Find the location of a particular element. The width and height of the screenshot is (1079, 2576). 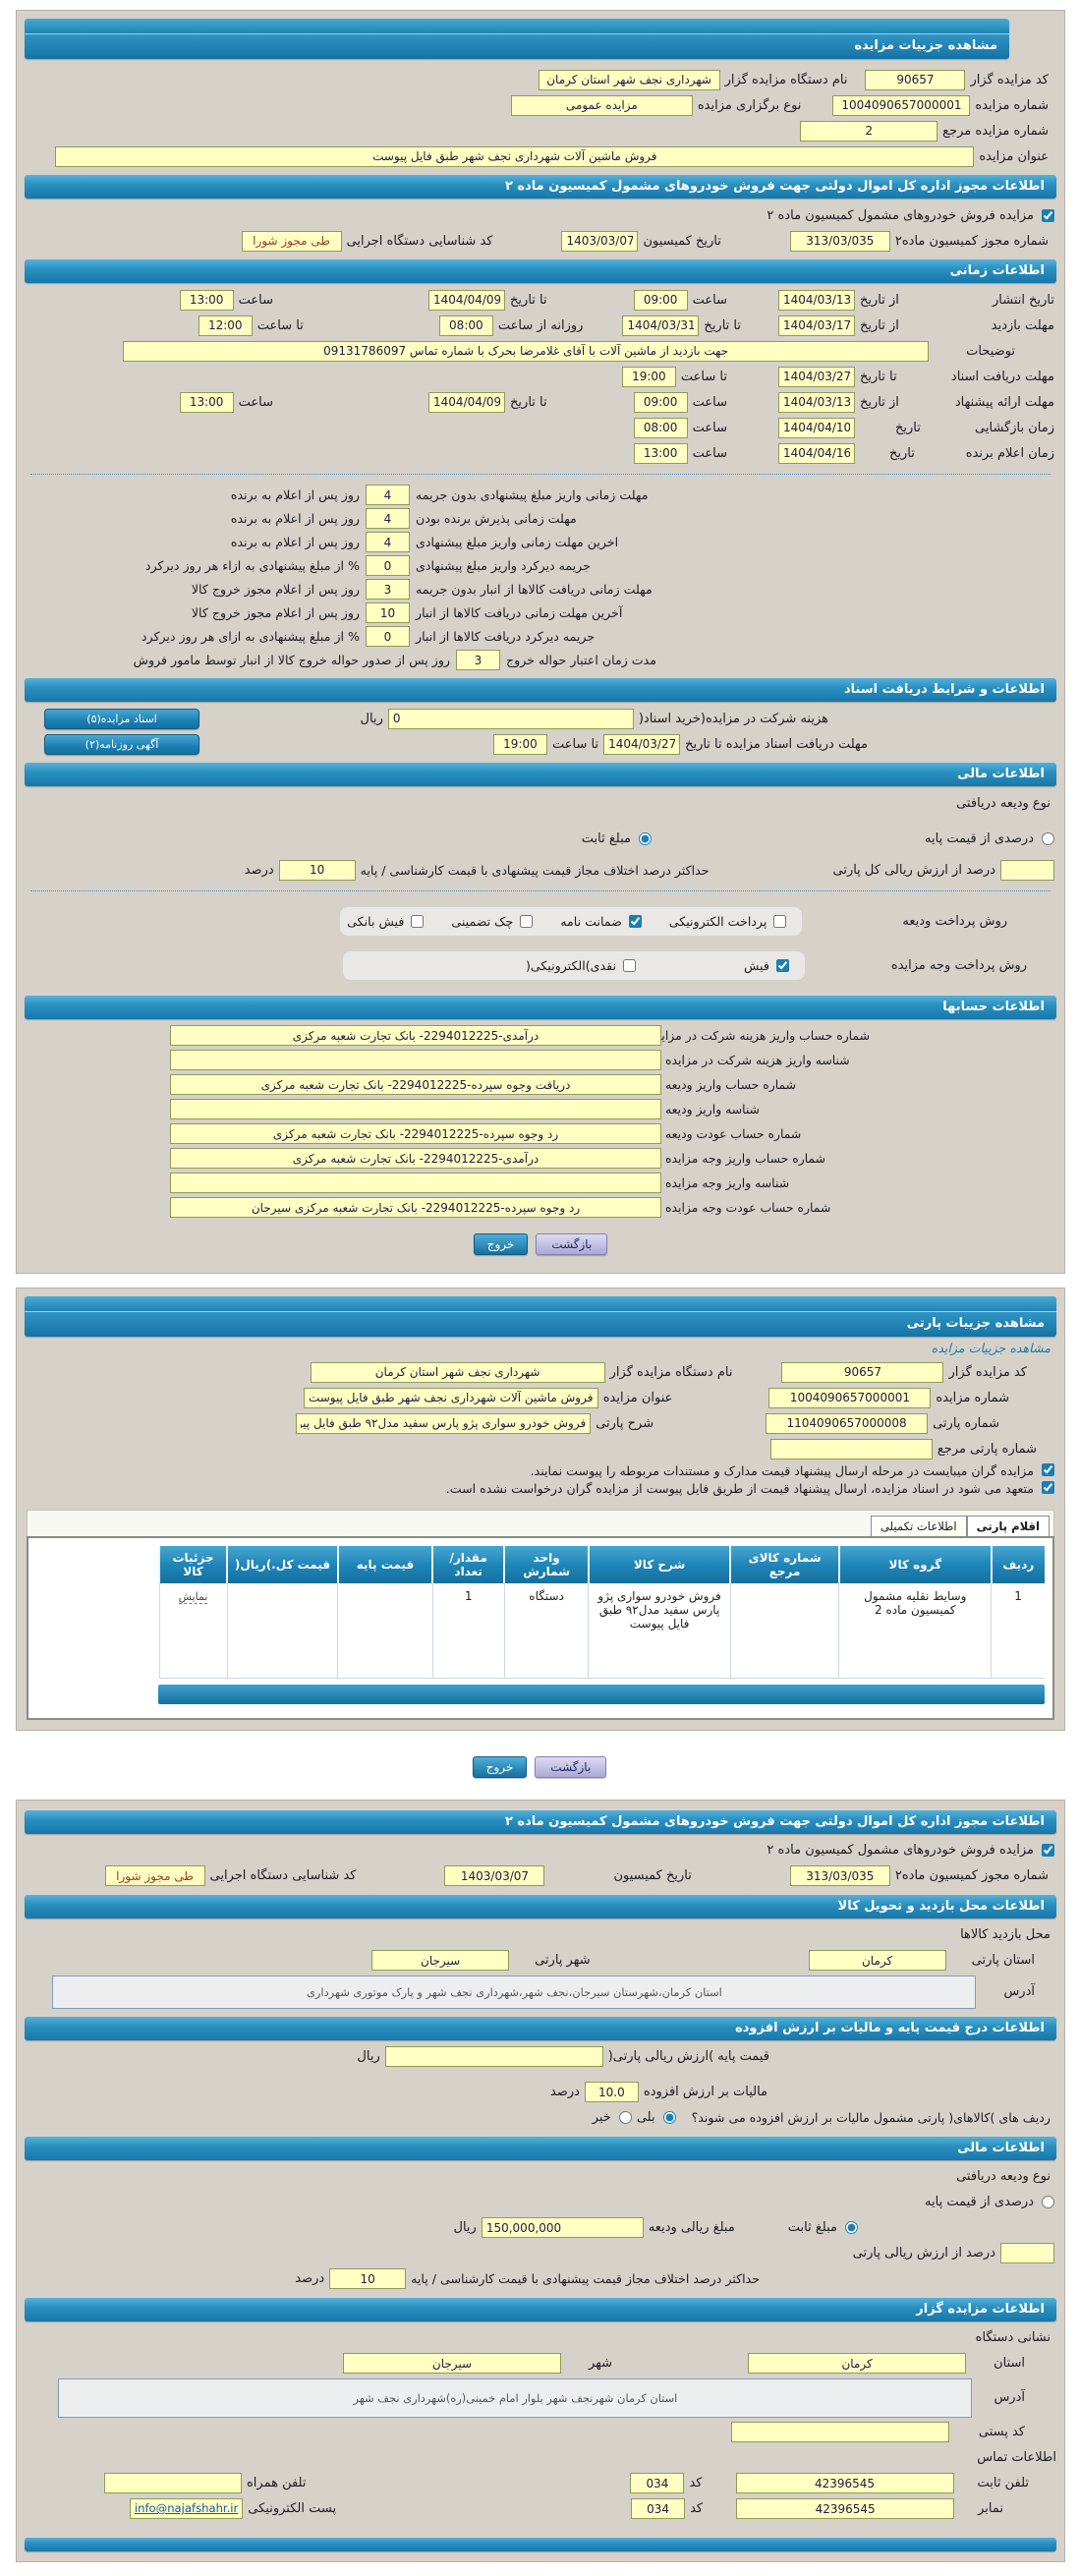

item-details-link: نمایش is located at coordinates (193, 1597).